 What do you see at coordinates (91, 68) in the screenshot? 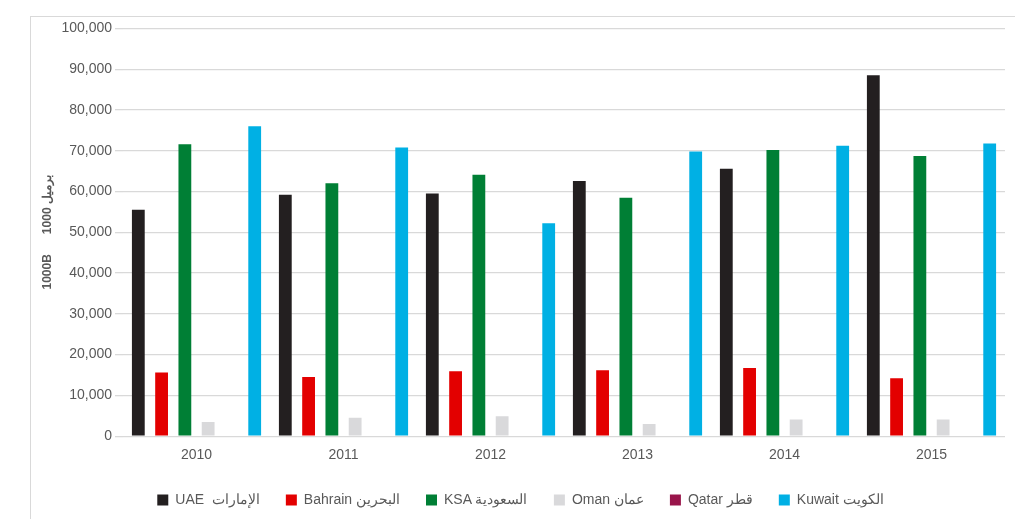
I see `y-tick-label: 90,000` at bounding box center [91, 68].